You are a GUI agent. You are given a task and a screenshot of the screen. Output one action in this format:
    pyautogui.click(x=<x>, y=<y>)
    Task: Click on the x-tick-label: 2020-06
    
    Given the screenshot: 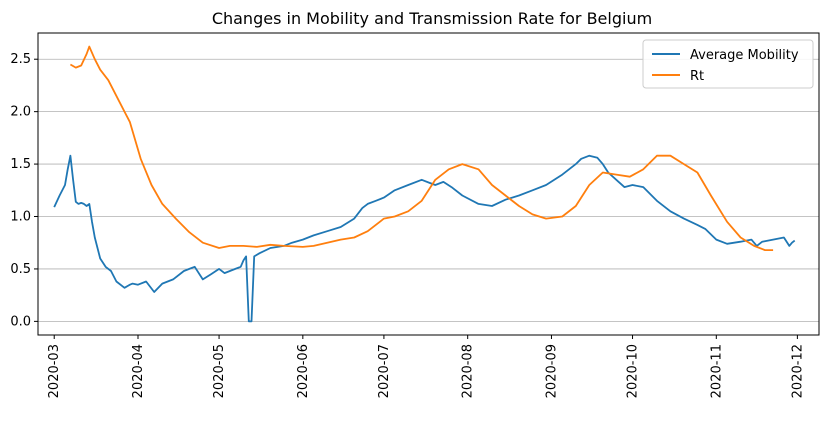 What is the action you would take?
    pyautogui.click(x=303, y=371)
    